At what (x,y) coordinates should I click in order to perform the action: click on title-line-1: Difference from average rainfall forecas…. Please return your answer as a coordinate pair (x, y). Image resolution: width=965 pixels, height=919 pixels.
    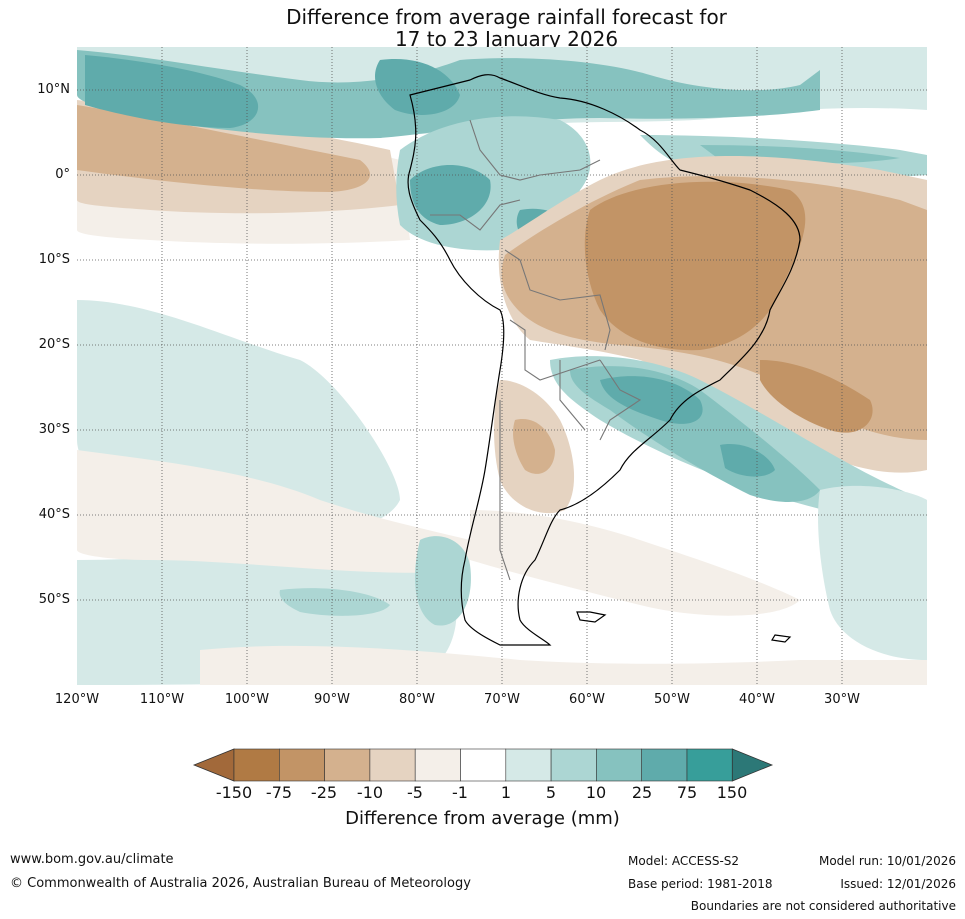
    Looking at the image, I should click on (506, 17).